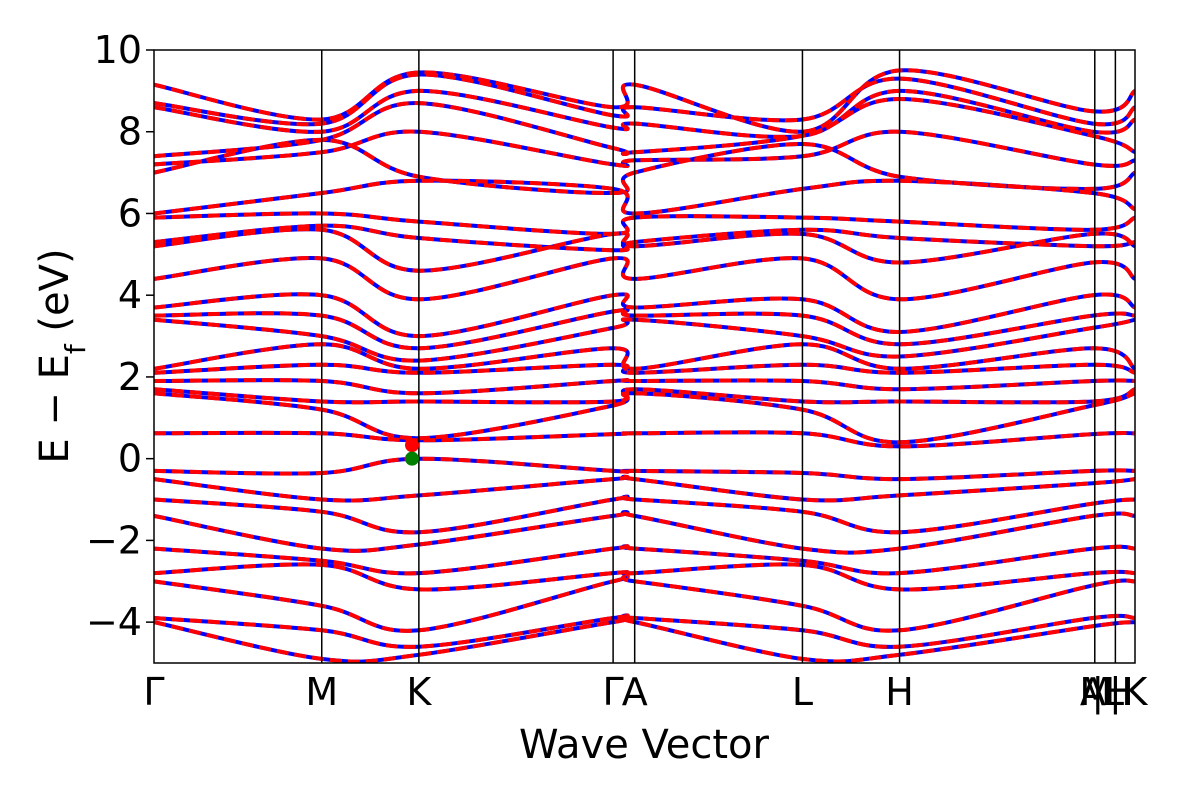  I want to click on y-tick-label: 8, so click(130, 132).